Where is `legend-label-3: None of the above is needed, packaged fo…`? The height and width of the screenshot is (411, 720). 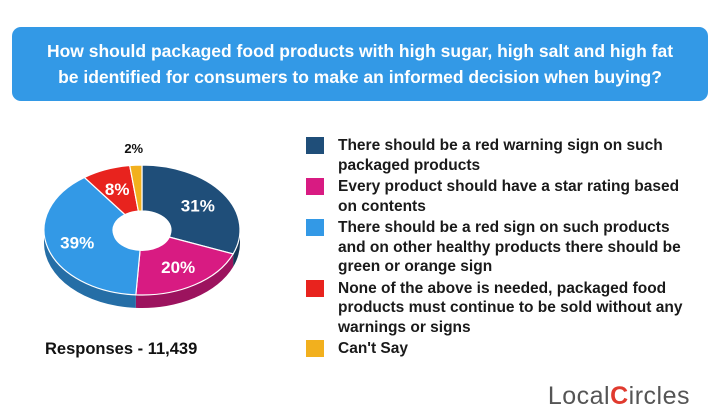 legend-label-3: None of the above is needed, packaged fo… is located at coordinates (510, 307).